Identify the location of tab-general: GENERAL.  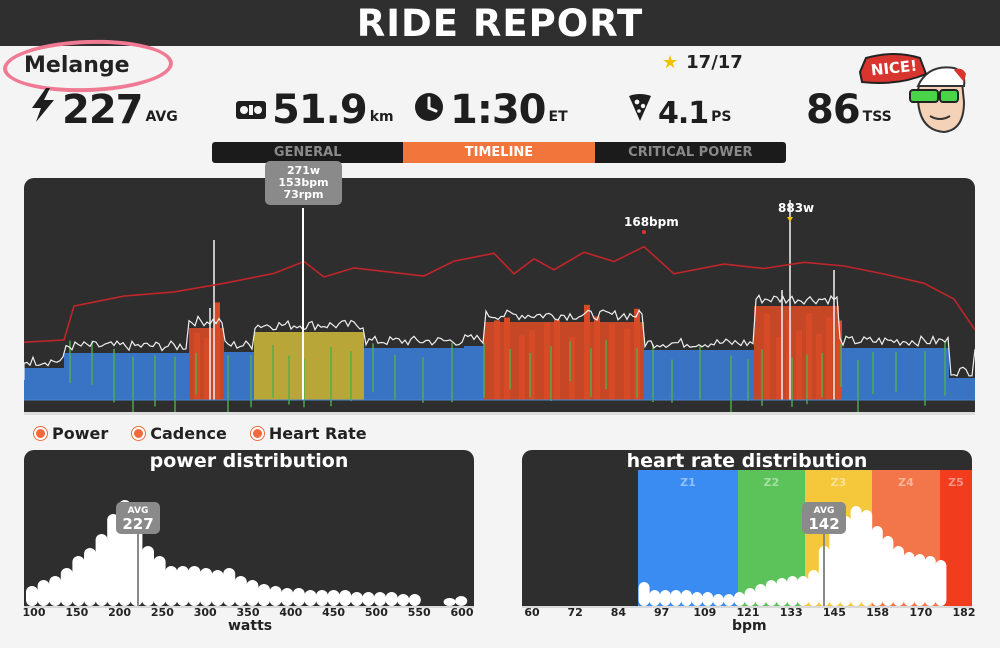
(307, 152).